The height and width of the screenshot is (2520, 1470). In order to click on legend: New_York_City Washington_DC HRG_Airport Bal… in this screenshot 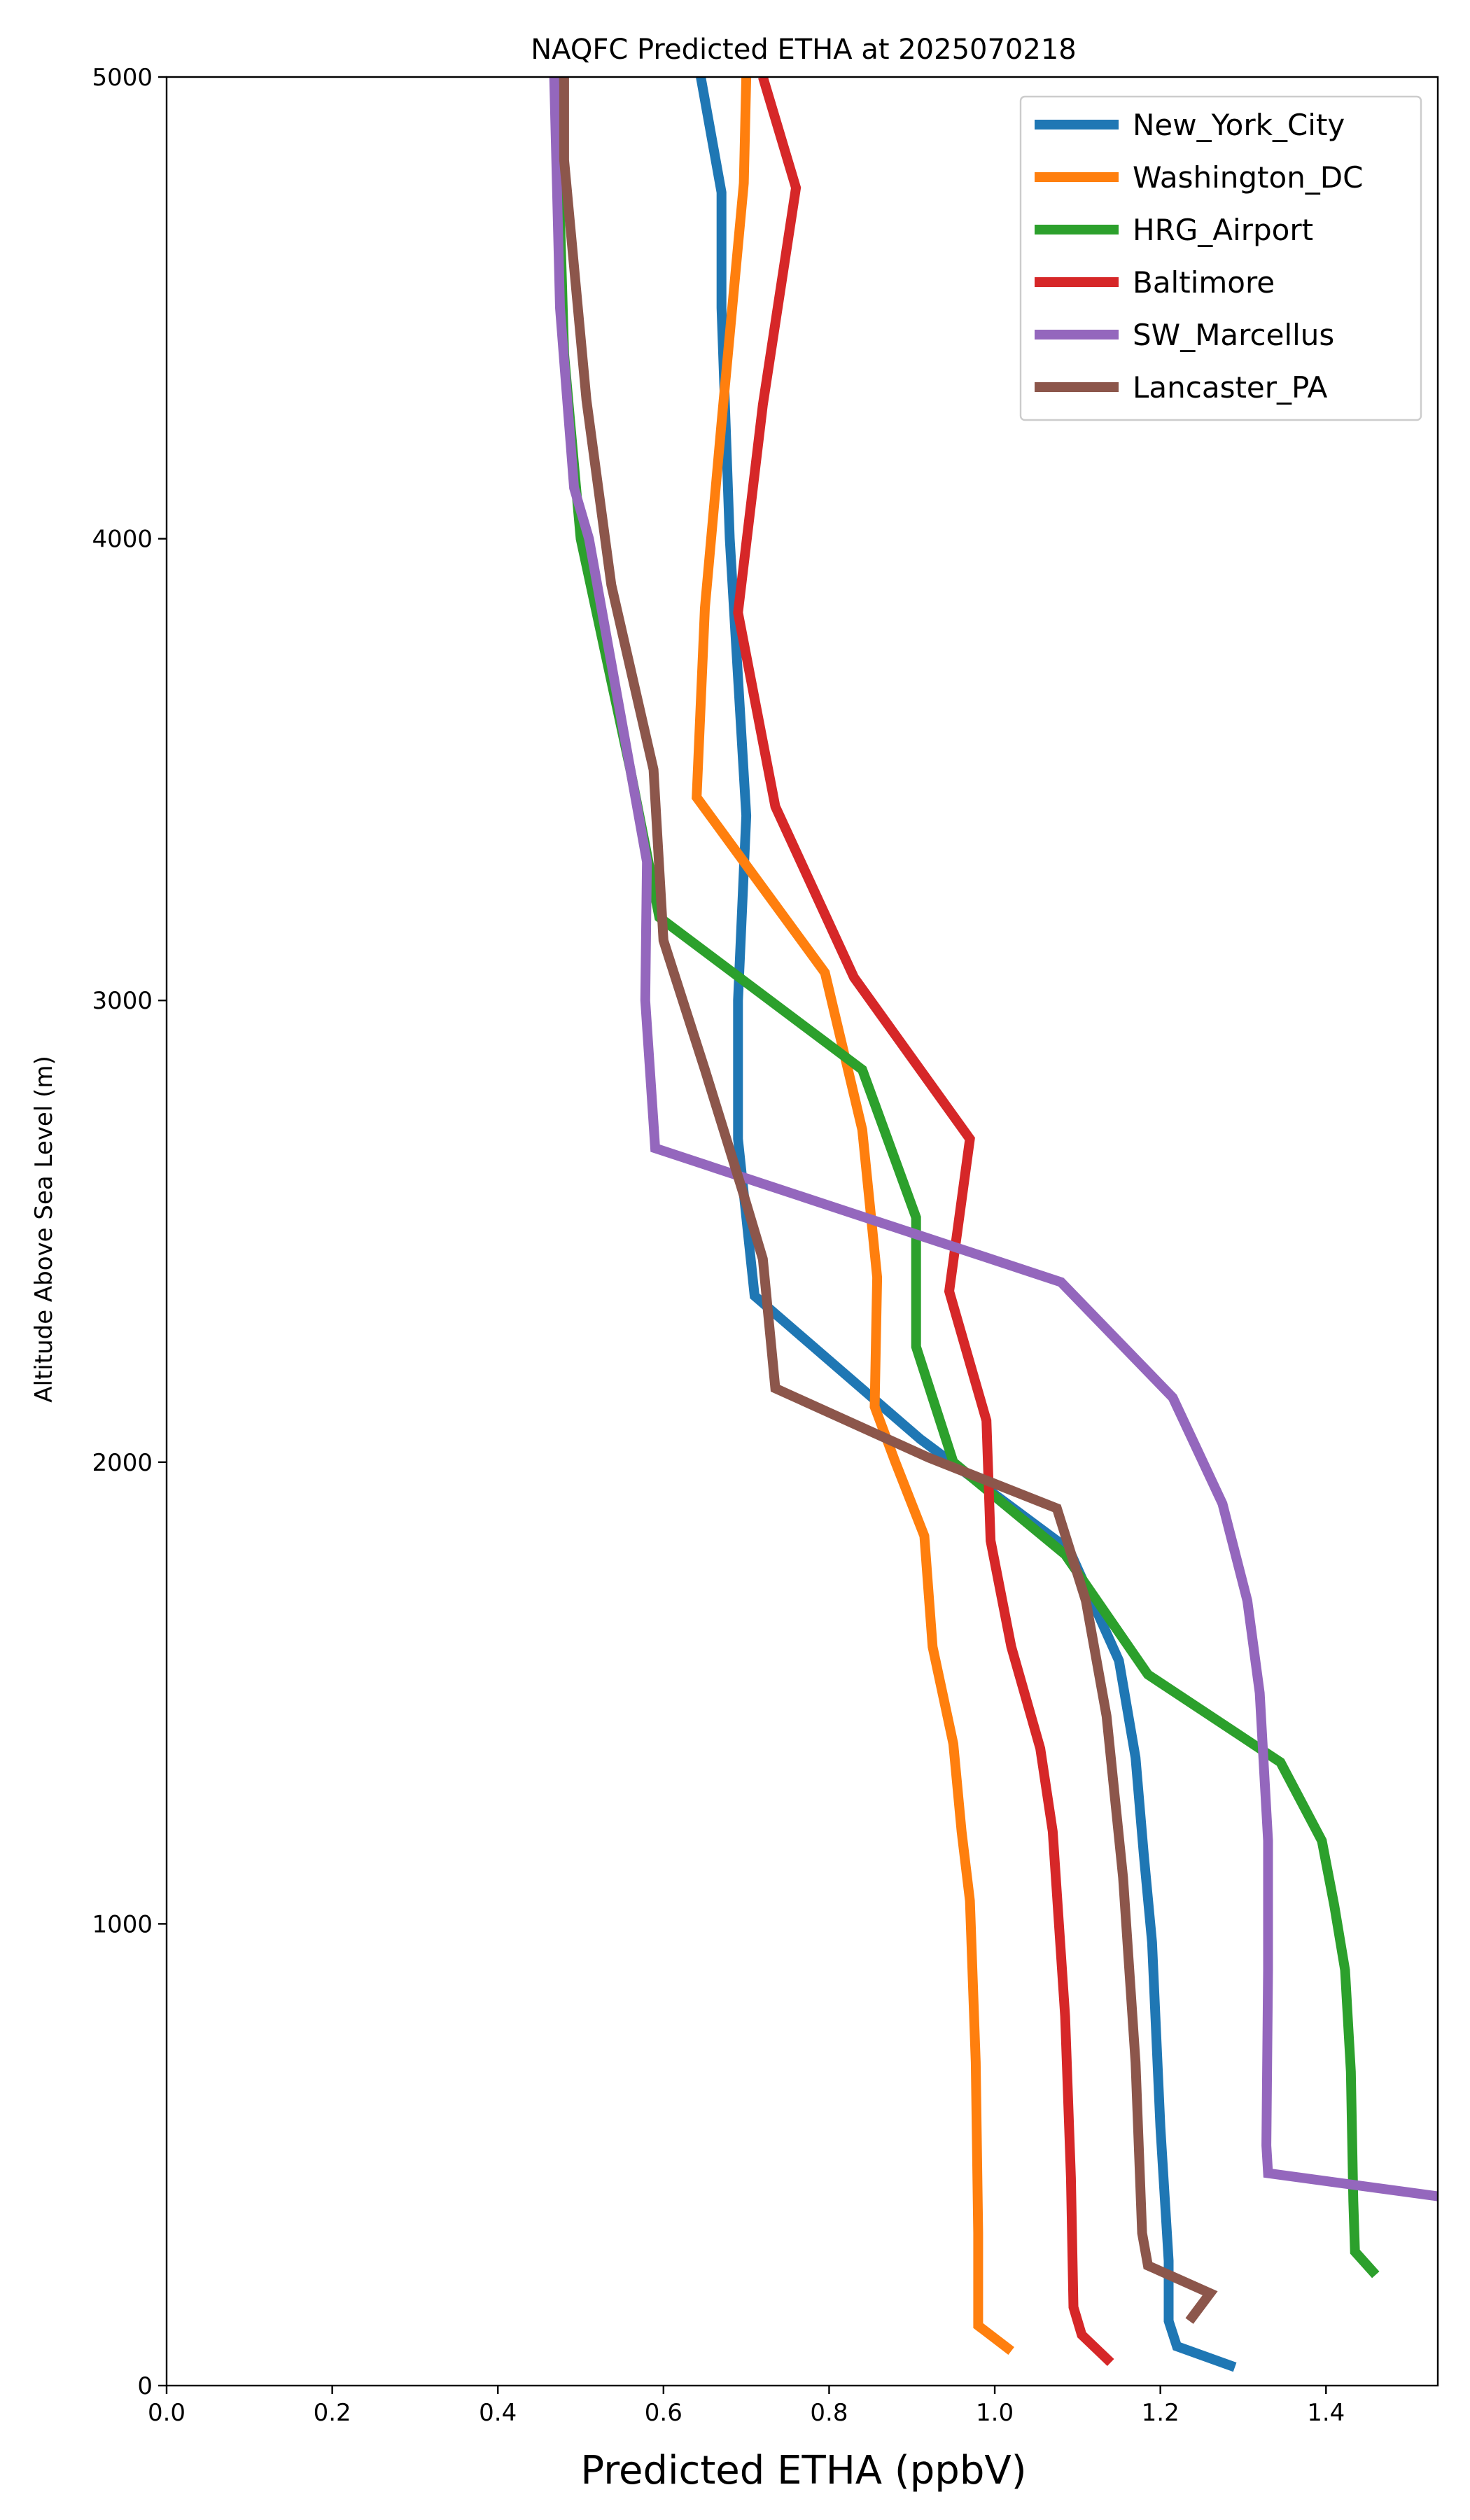, I will do `click(1220, 258)`.